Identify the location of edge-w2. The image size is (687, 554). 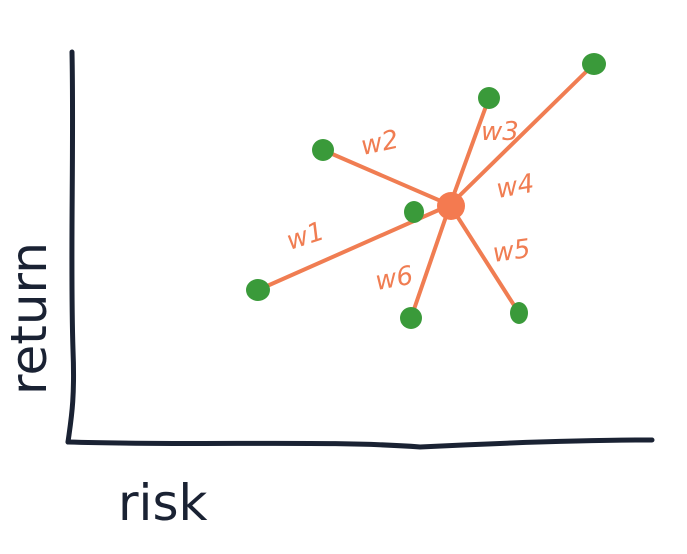
(386, 177).